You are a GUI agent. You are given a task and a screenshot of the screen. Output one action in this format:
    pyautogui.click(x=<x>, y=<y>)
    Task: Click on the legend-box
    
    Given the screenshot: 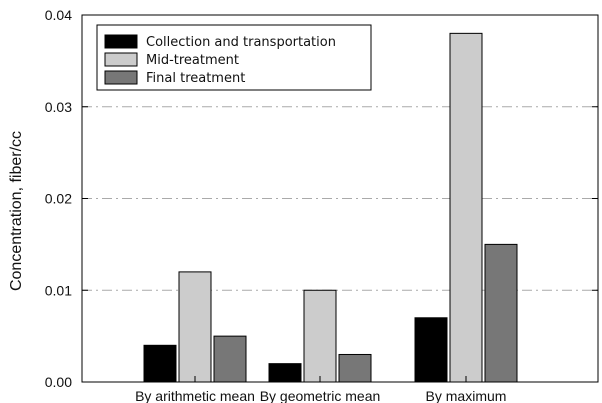 What is the action you would take?
    pyautogui.click(x=234, y=57)
    